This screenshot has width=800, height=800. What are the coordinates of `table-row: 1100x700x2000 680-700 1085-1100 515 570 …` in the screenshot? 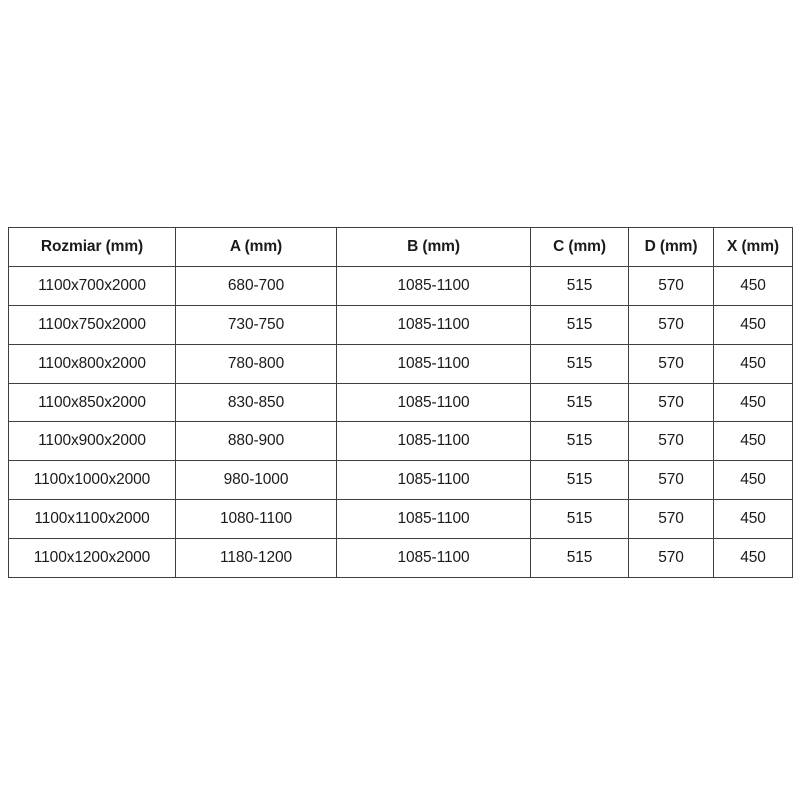 It's located at (400, 285).